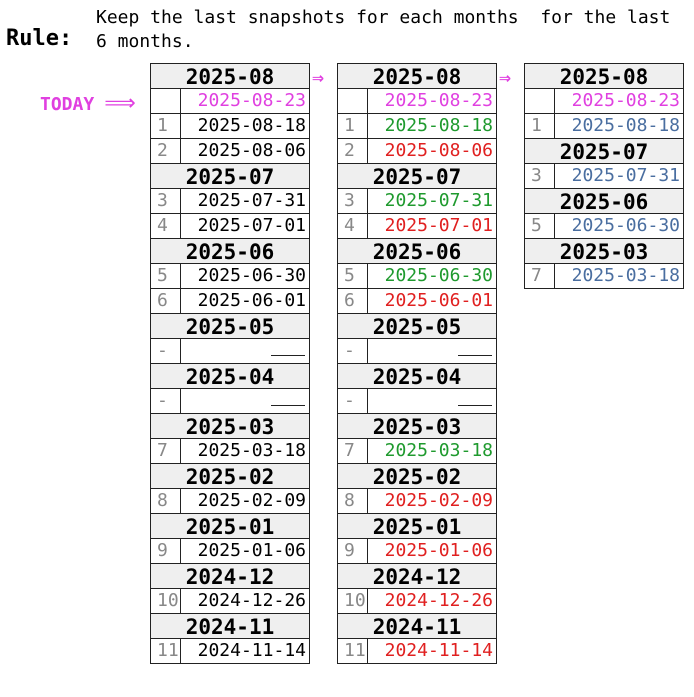 The width and height of the screenshot is (694, 697). What do you see at coordinates (67, 104) in the screenshot?
I see `today-label: TODAY` at bounding box center [67, 104].